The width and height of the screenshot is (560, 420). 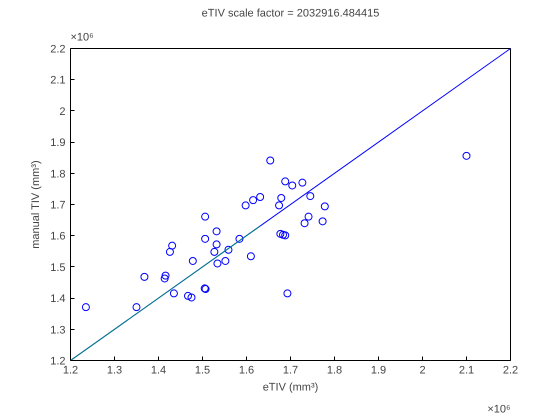 What do you see at coordinates (114, 370) in the screenshot?
I see `x-tick-label: 1.3` at bounding box center [114, 370].